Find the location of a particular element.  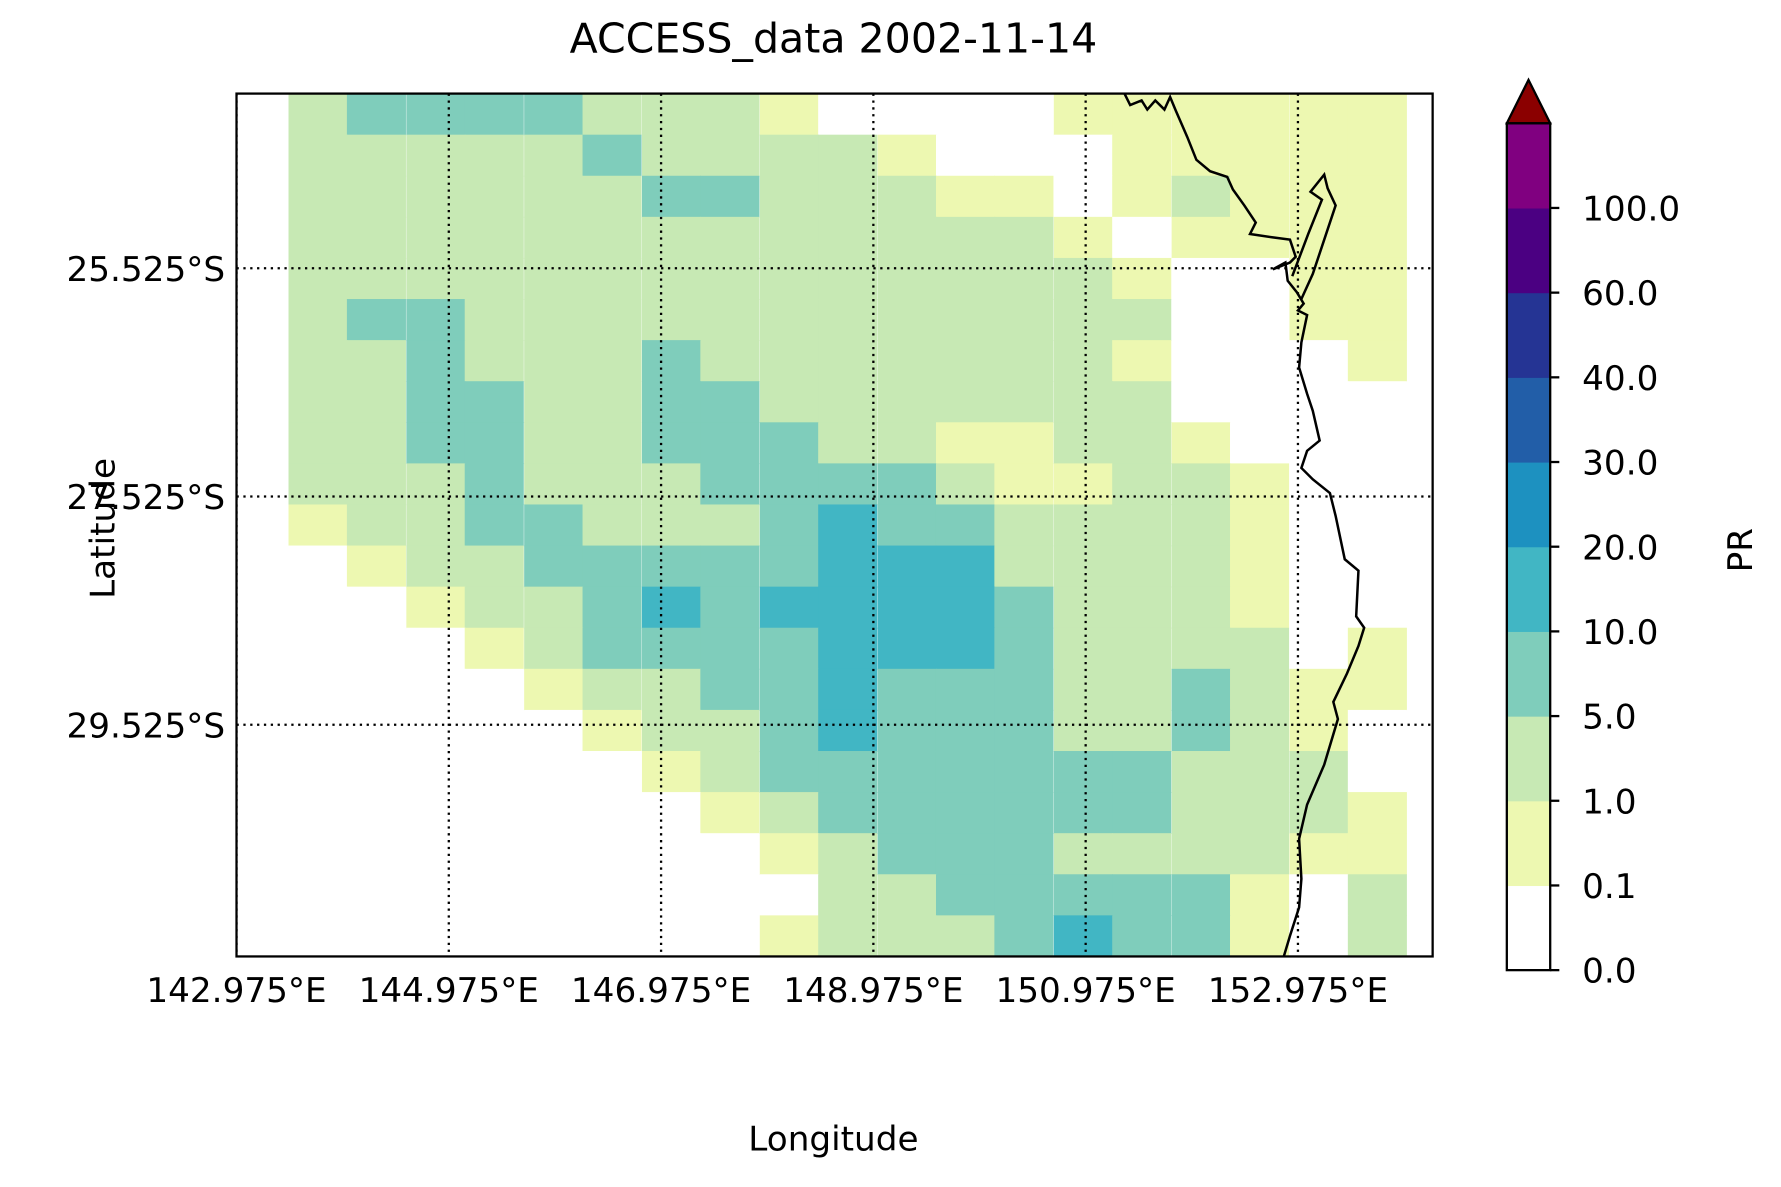

y-tick-label: 27.525°S is located at coordinates (145, 498).